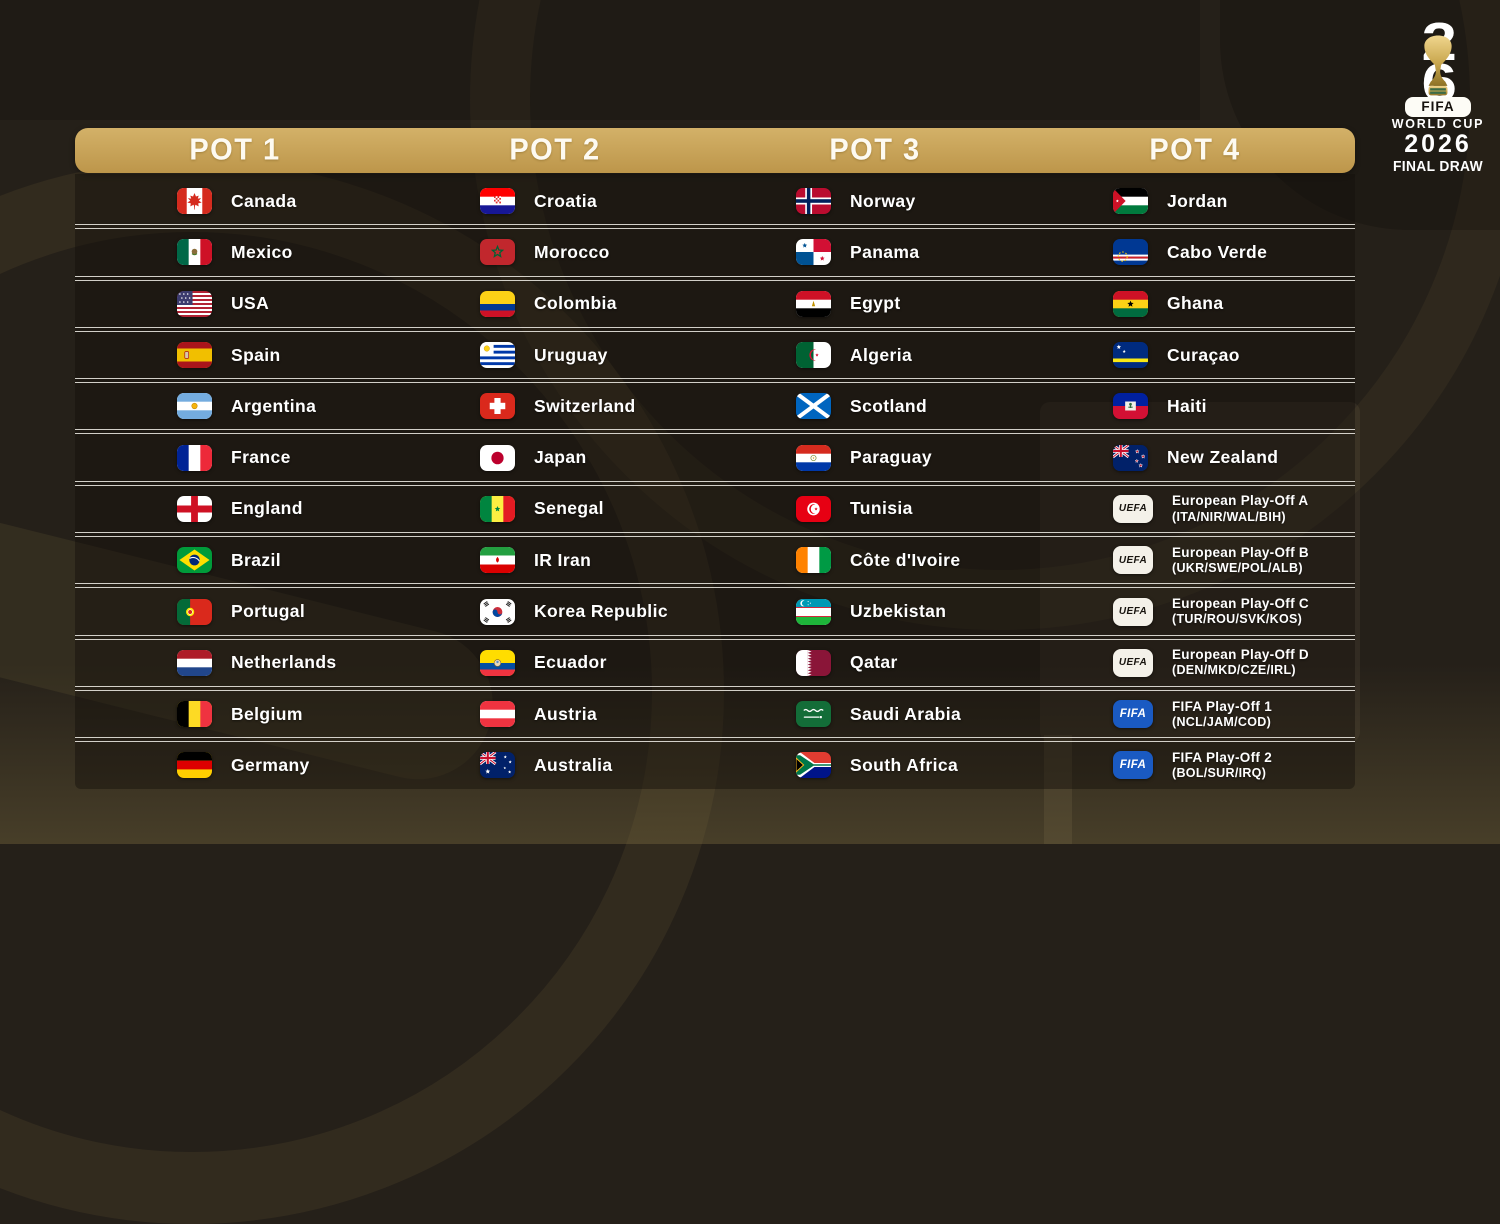 This screenshot has width=1500, height=1224. What do you see at coordinates (813, 662) in the screenshot?
I see `flag-qatar-icon` at bounding box center [813, 662].